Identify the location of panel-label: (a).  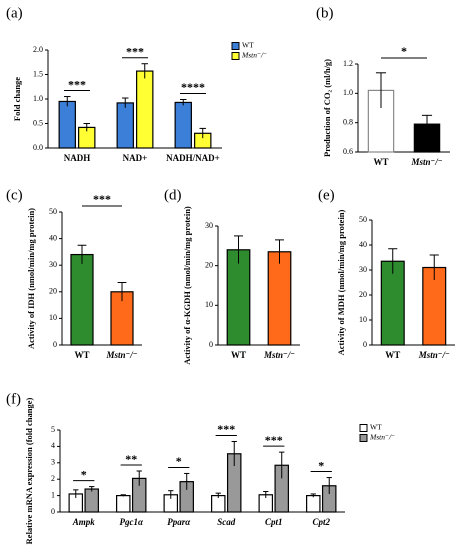
(14, 13).